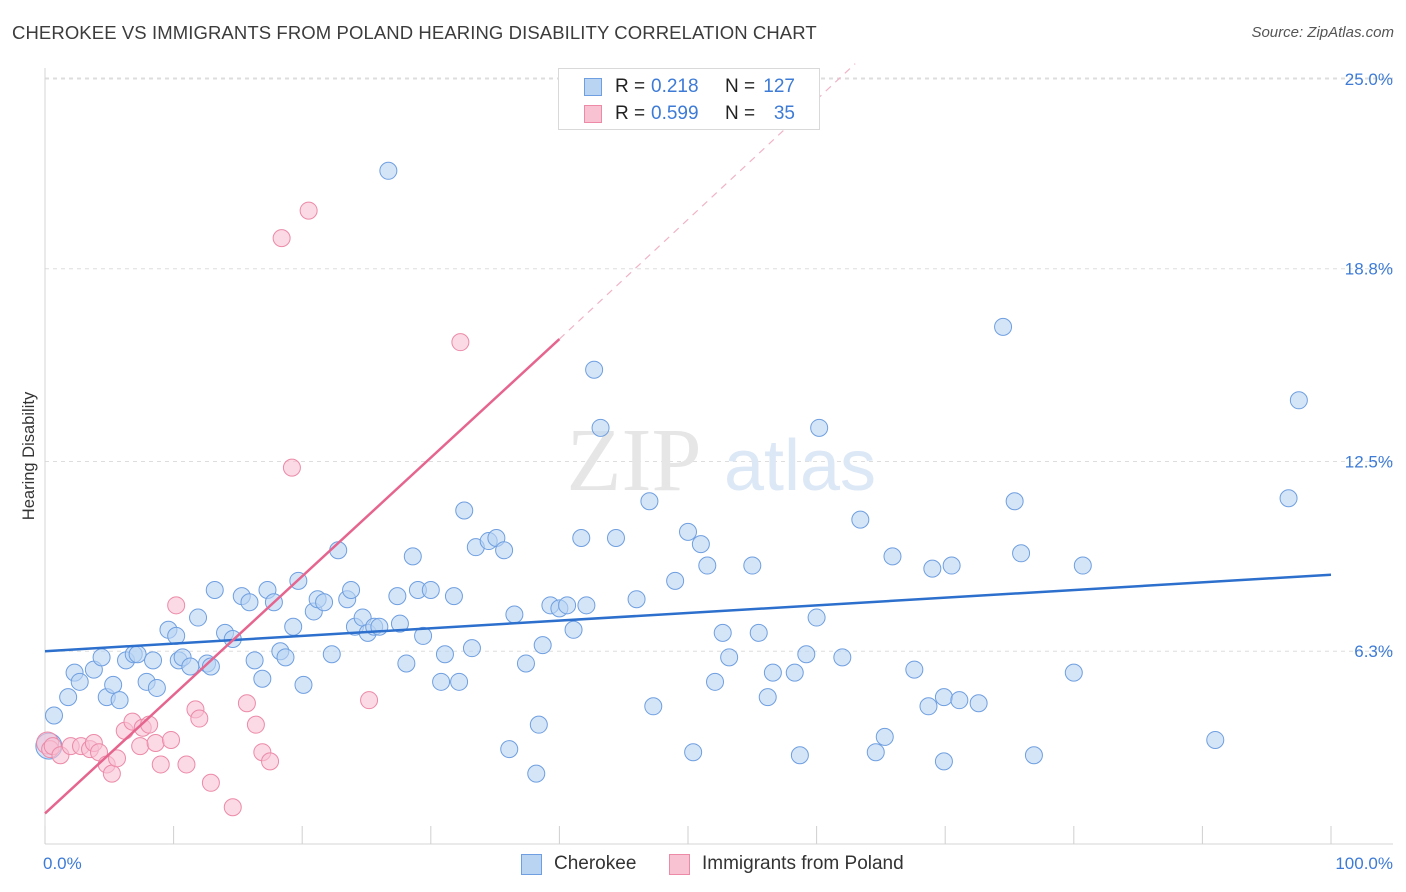  What do you see at coordinates (679, 864) in the screenshot?
I see `legend-swatch-pink` at bounding box center [679, 864].